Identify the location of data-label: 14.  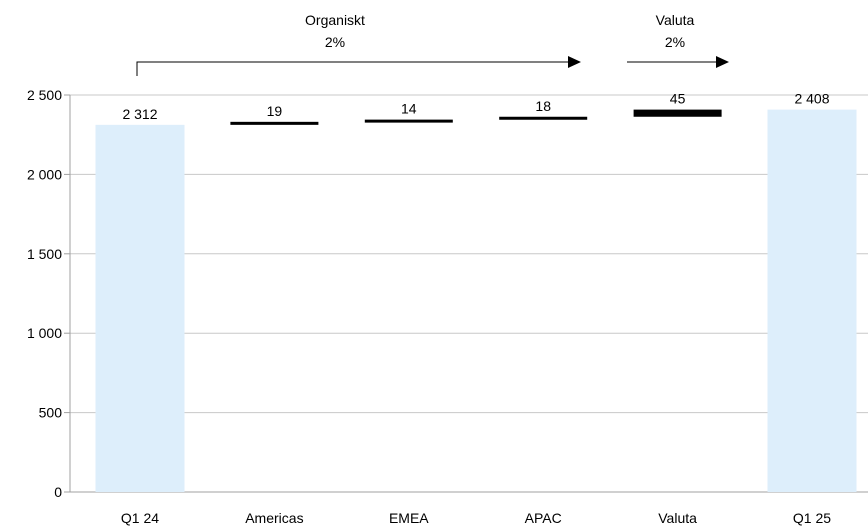
(409, 109).